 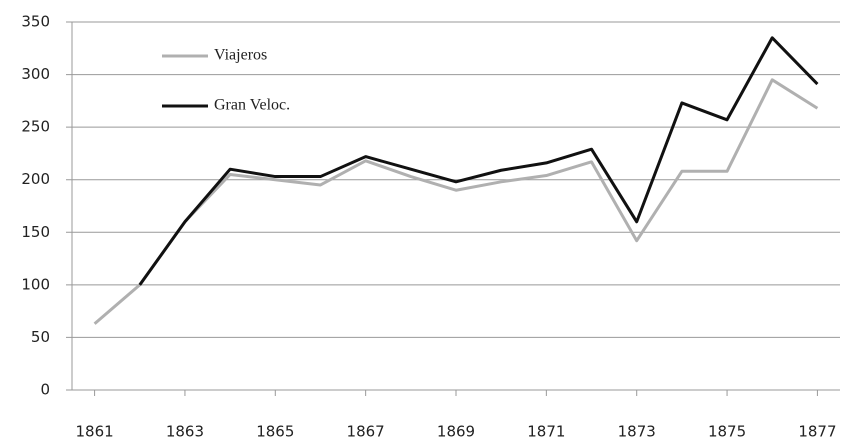 I want to click on x-tick-label: 1875, so click(x=727, y=431).